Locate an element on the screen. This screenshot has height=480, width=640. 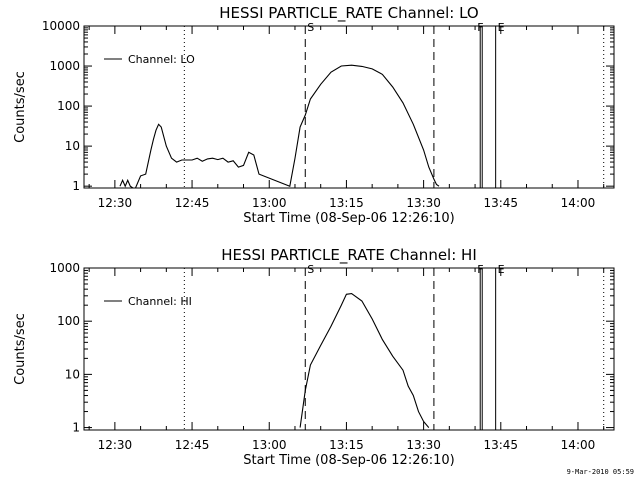
panel-2-x-tick-label: 13:15 is located at coordinates (346, 445).